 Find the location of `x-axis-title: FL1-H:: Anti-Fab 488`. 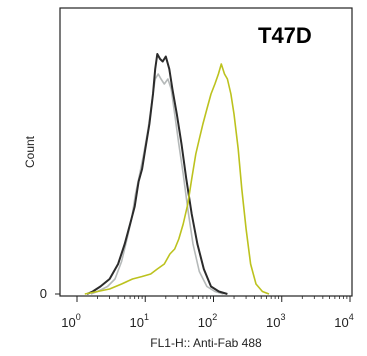

x-axis-title: FL1-H:: Anti-Fab 488 is located at coordinates (206, 343).